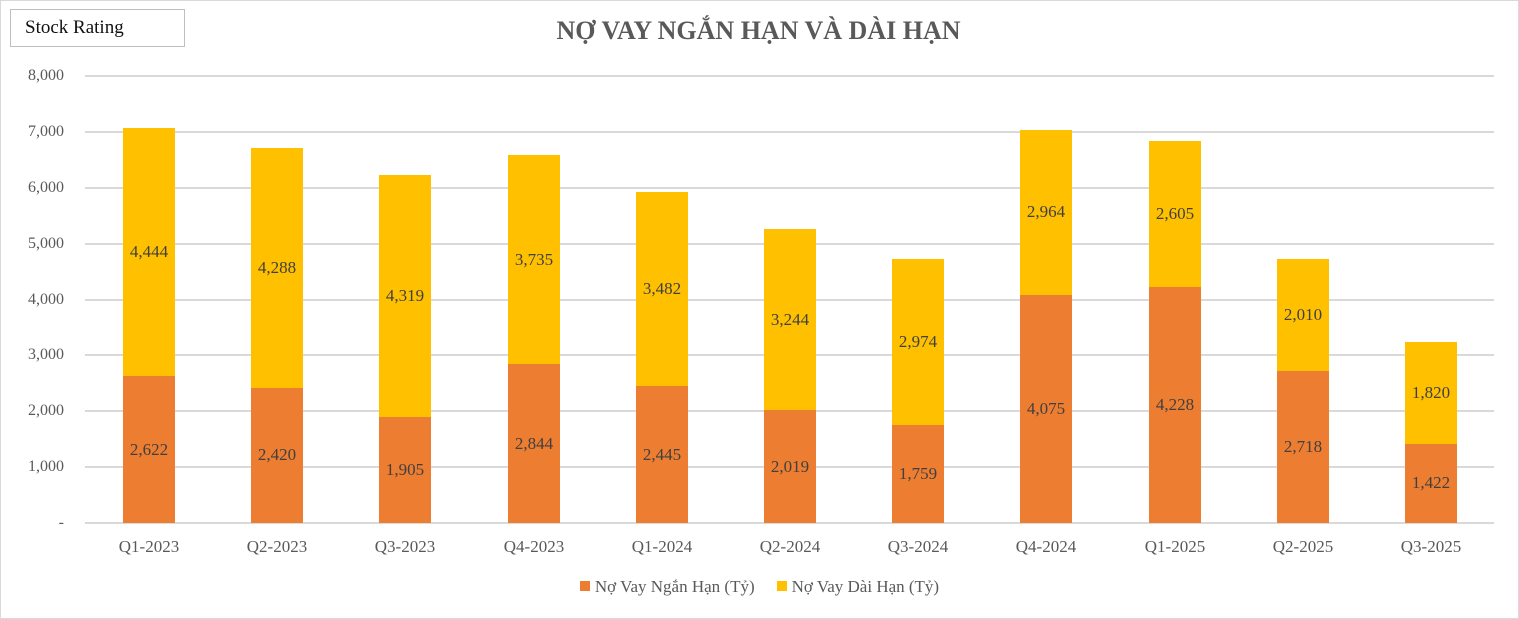  I want to click on y-axis-tick-label: 4,000, so click(46, 299).